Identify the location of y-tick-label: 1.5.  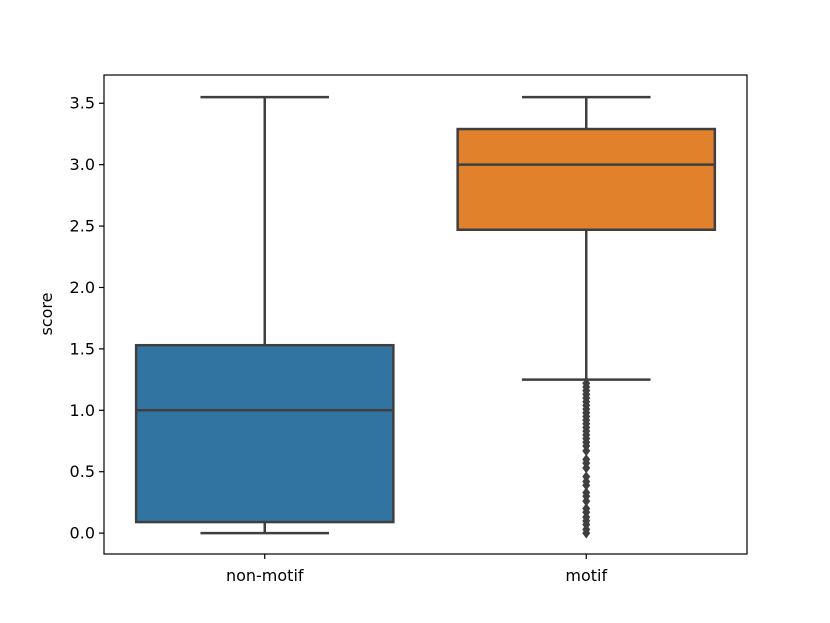
(82, 348).